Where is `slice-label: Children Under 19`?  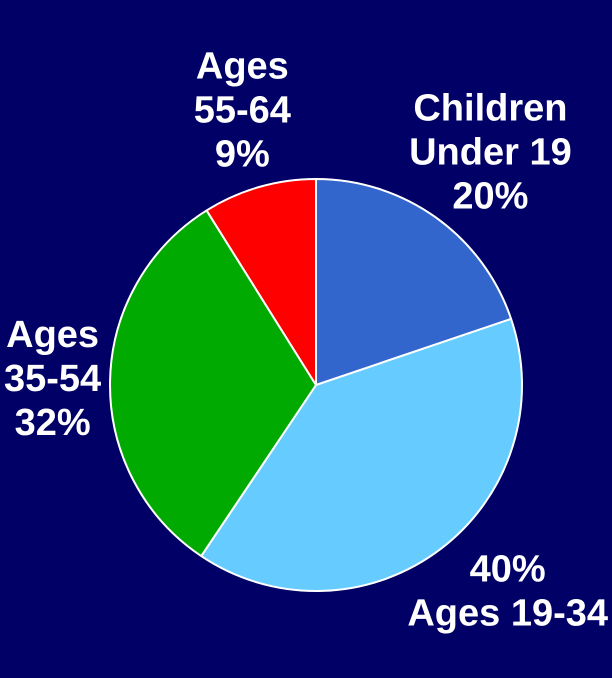
slice-label: Children Under 19 is located at coordinates (490, 131).